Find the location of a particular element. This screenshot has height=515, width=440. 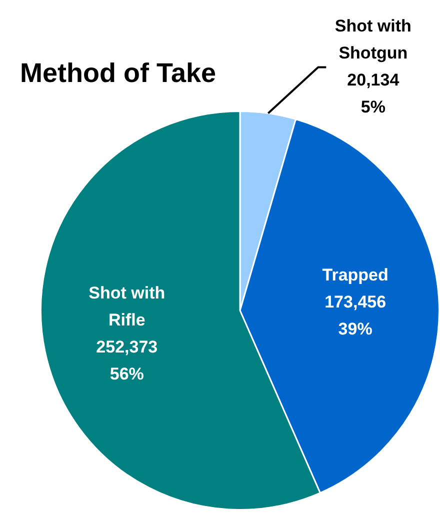

data-label: 20,134 5% is located at coordinates (373, 93).